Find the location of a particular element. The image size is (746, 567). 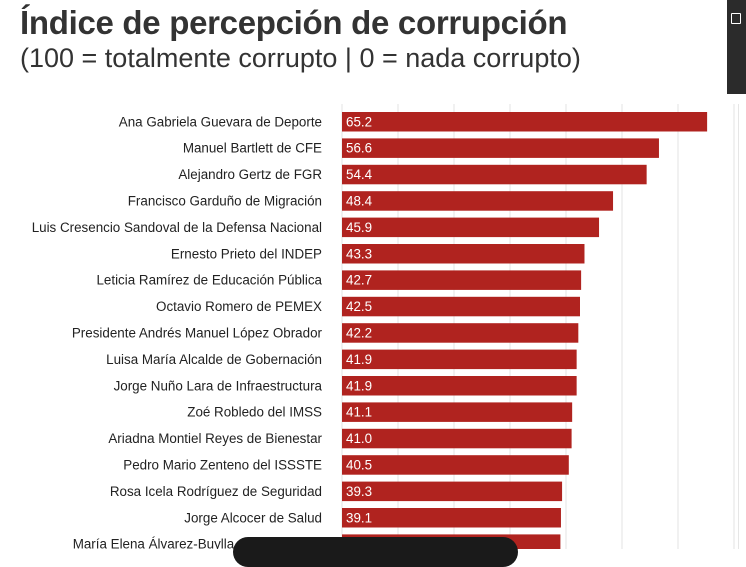

data-label: 65.2 is located at coordinates (359, 121).